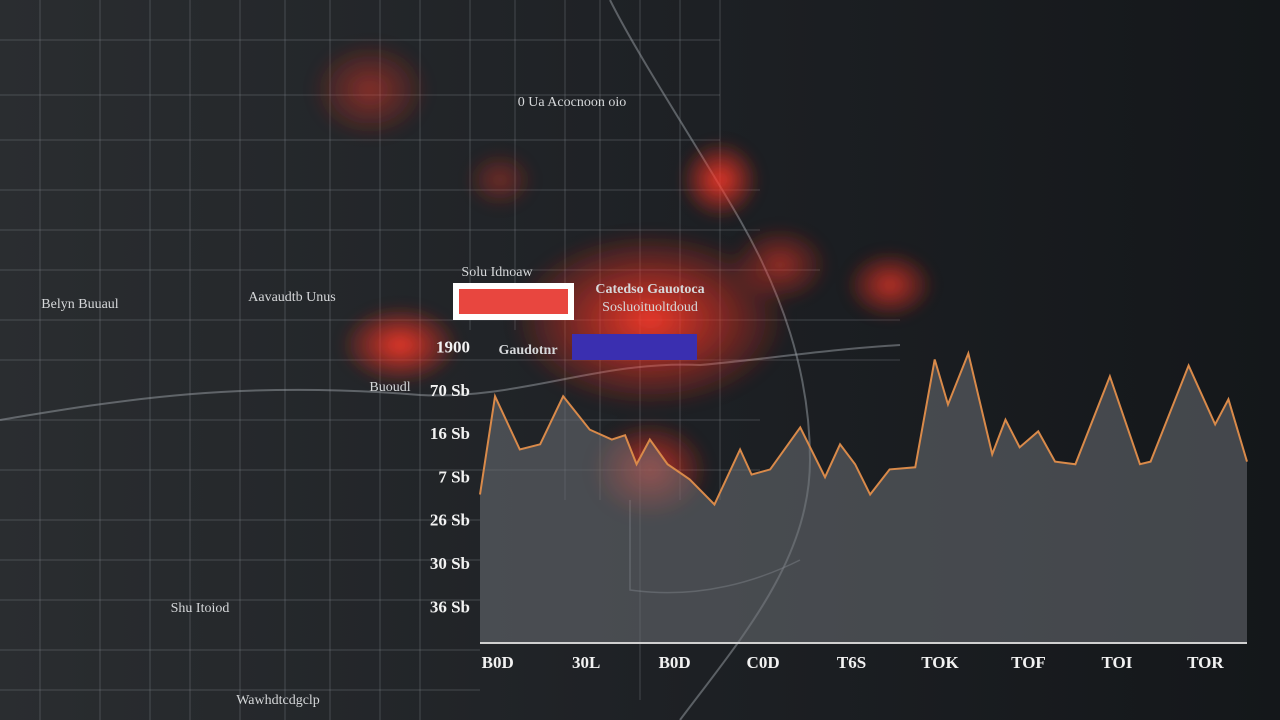 This screenshot has height=720, width=1280. What do you see at coordinates (450, 563) in the screenshot?
I see `y-tick-label: 30 Sb` at bounding box center [450, 563].